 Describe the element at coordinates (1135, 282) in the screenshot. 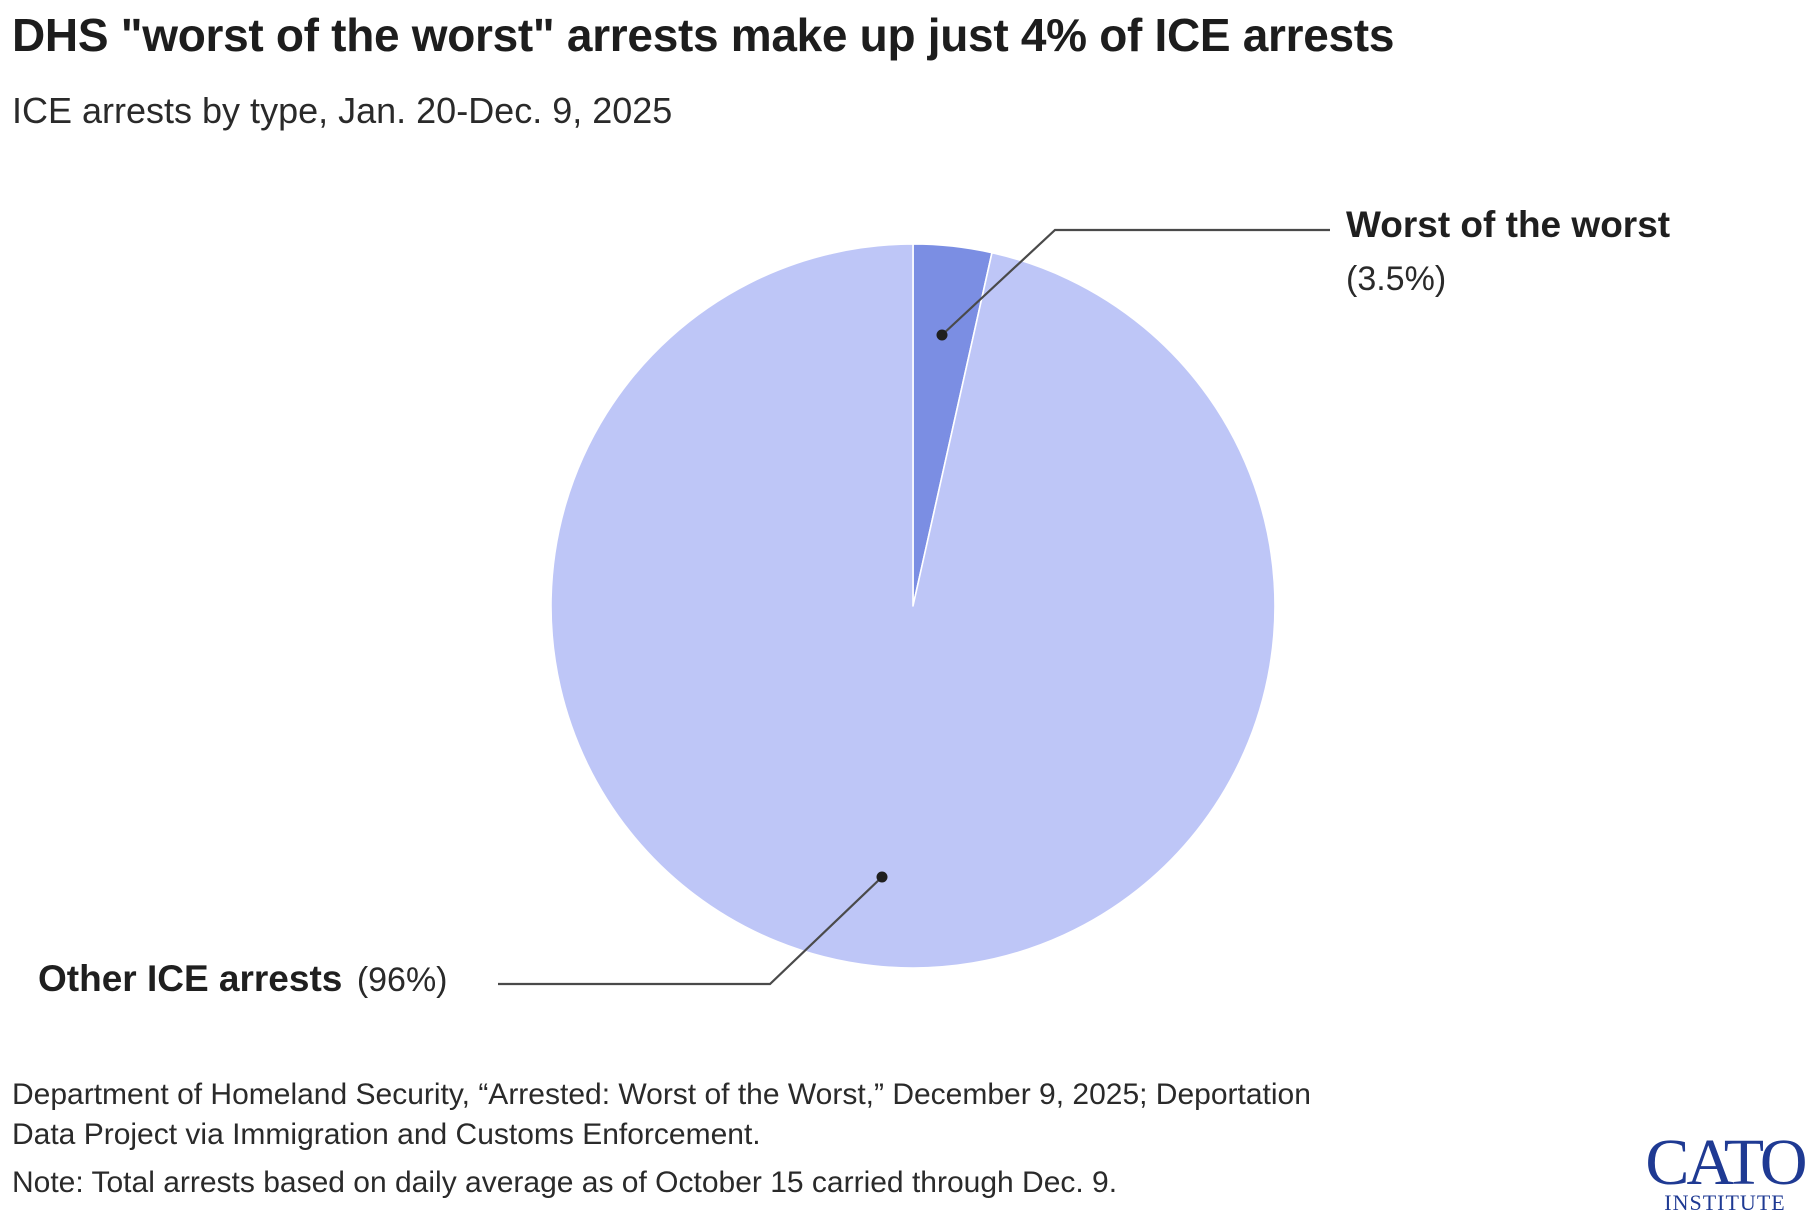

I see `leader-line-worst-of-the-worst` at that location.